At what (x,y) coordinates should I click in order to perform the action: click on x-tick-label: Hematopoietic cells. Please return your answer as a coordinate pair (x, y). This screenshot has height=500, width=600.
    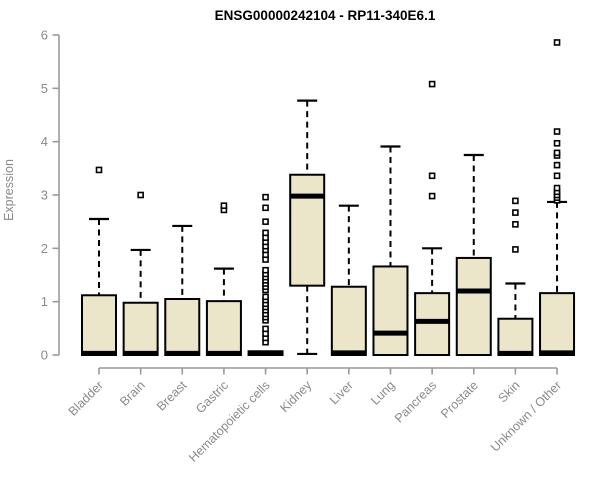
    Looking at the image, I should click on (229, 421).